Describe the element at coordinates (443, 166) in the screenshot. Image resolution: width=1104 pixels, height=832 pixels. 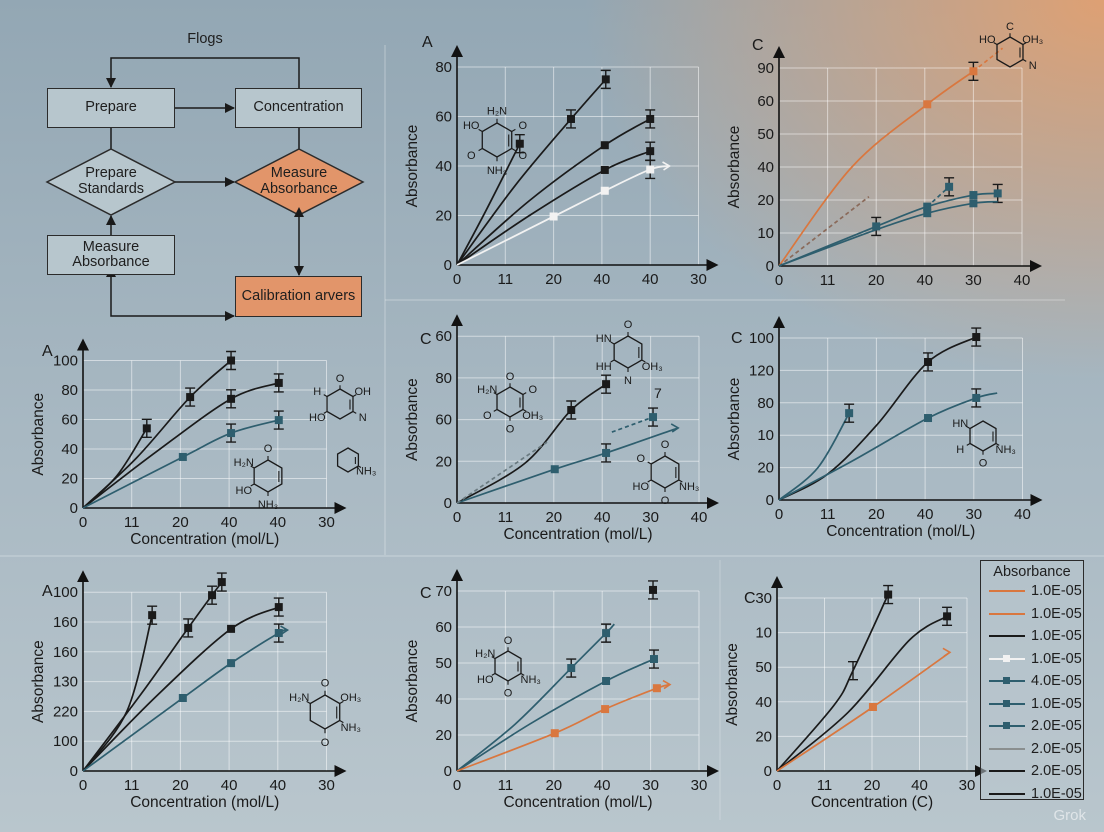
I see `y-tick-label: 40` at that location.